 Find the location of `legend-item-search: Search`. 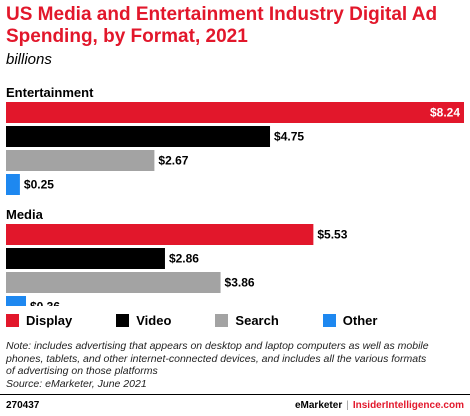

legend-item-search: Search is located at coordinates (247, 320).